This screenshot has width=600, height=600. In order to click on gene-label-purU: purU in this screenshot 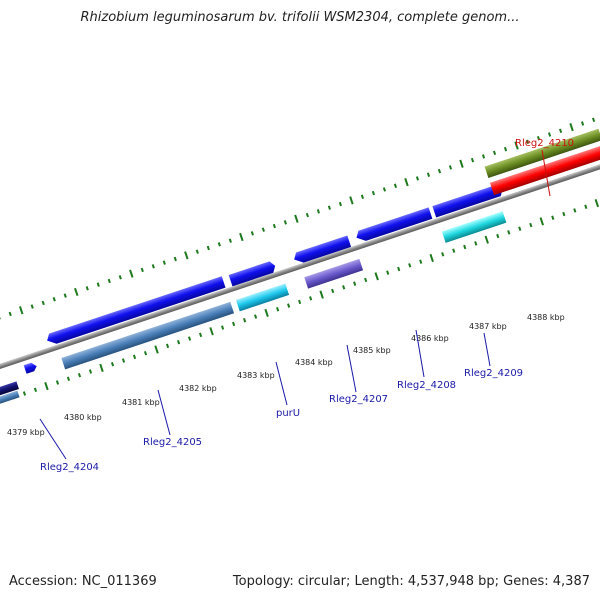, I will do `click(288, 413)`.